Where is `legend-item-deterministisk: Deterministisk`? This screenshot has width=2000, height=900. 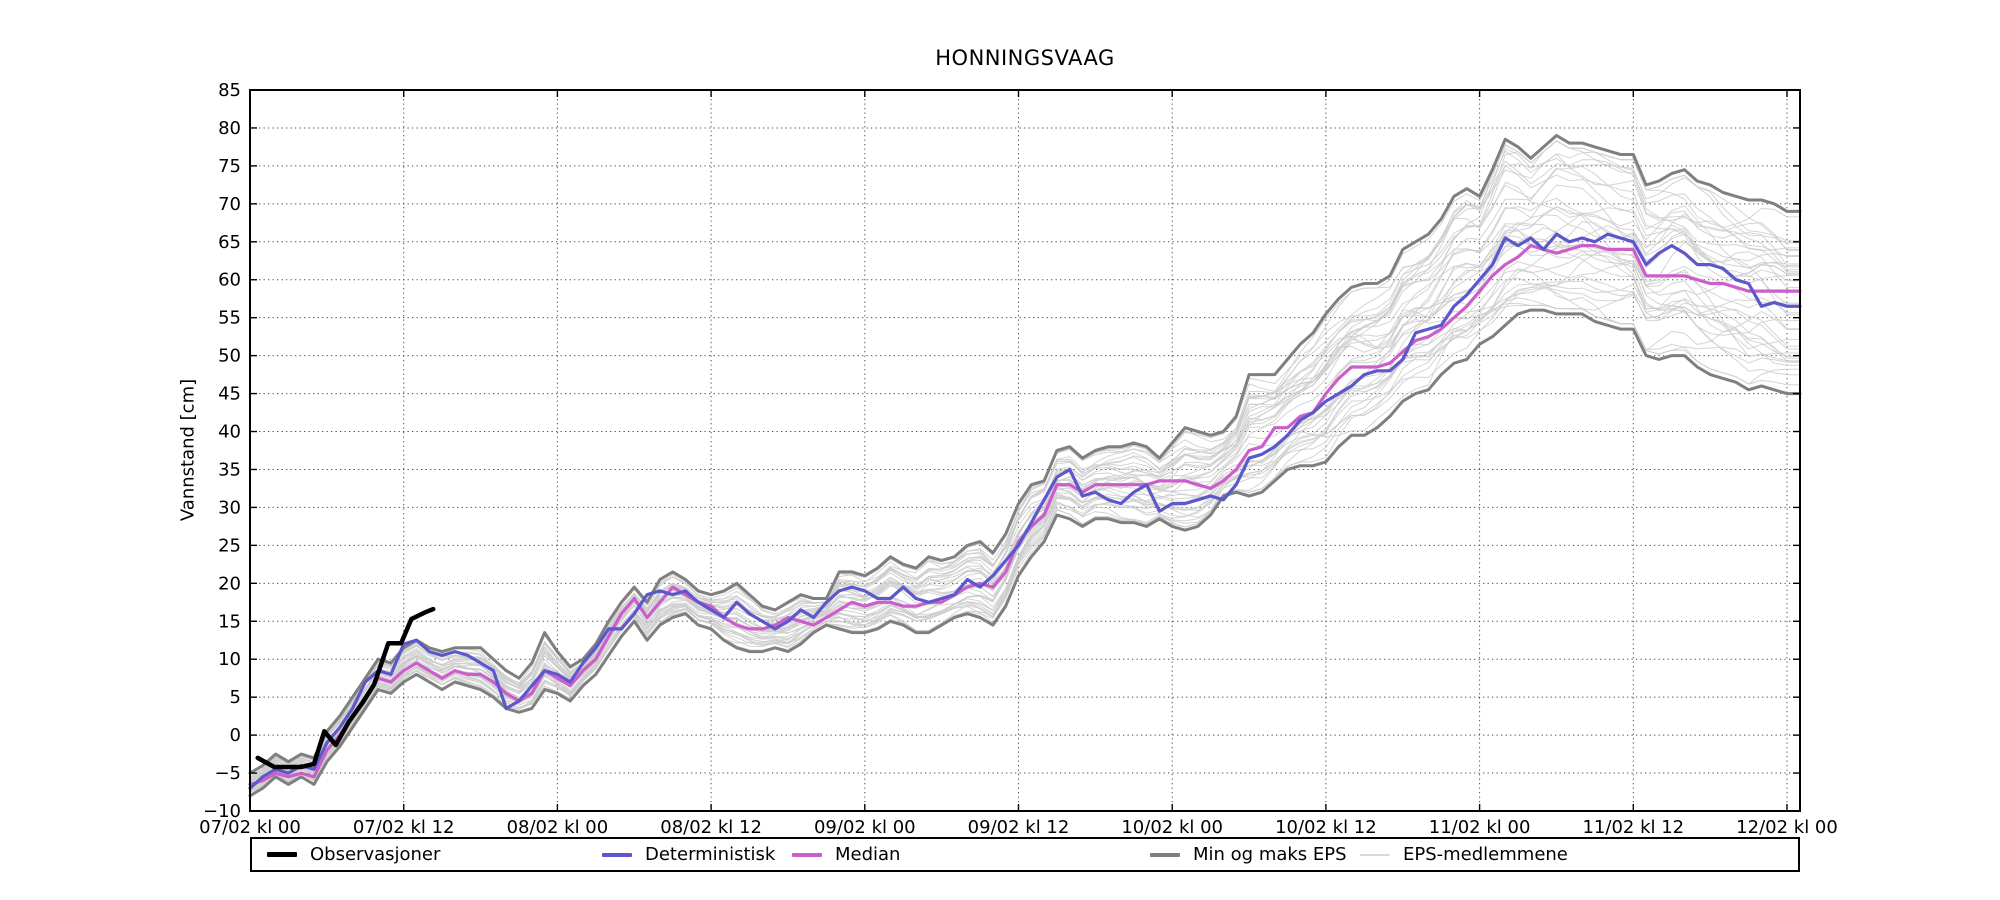
legend-item-deterministisk: Deterministisk is located at coordinates (688, 854).